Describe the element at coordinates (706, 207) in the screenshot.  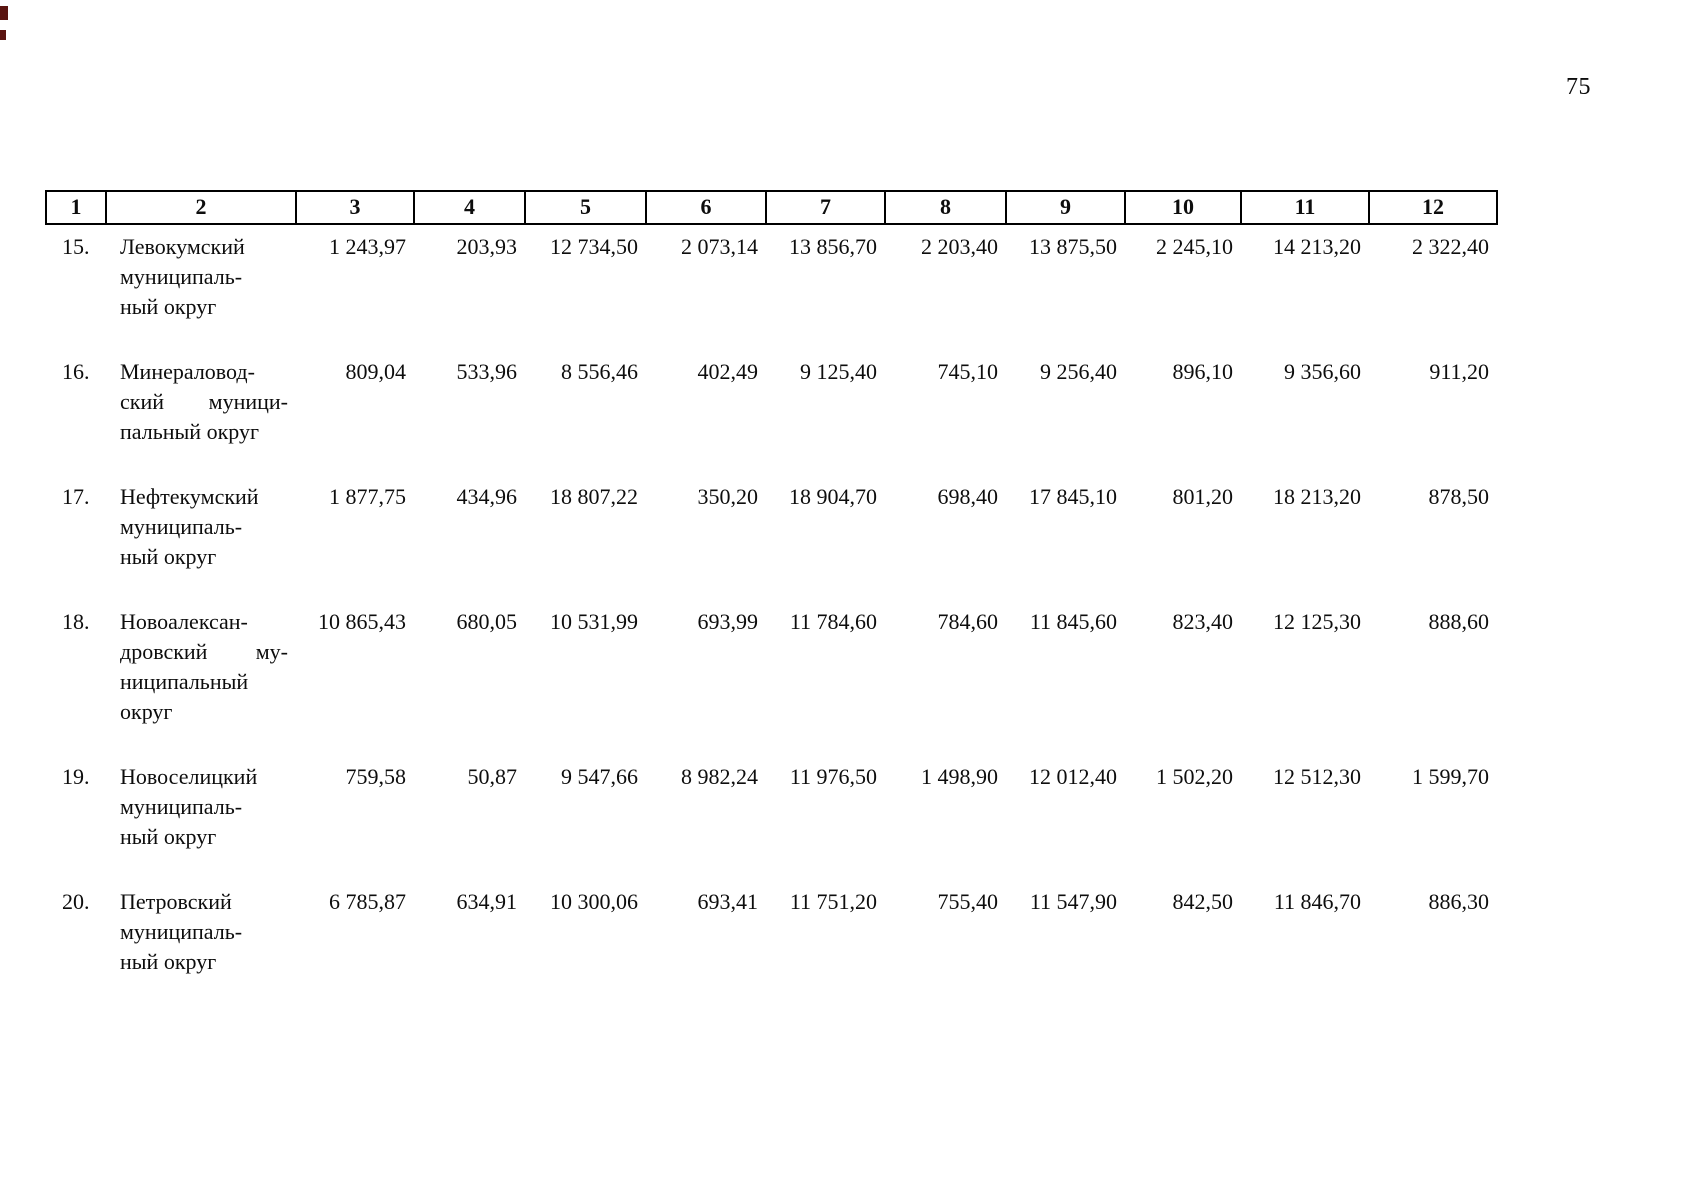
I see `header-cell-6: 6` at that location.